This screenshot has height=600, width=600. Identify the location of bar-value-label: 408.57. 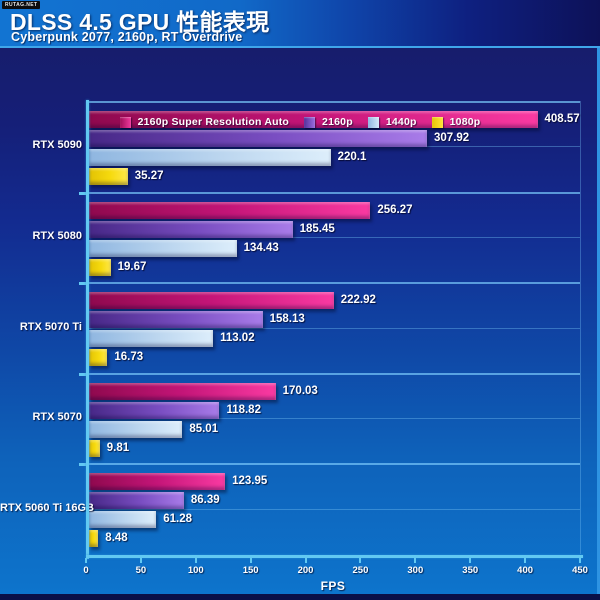
(562, 119).